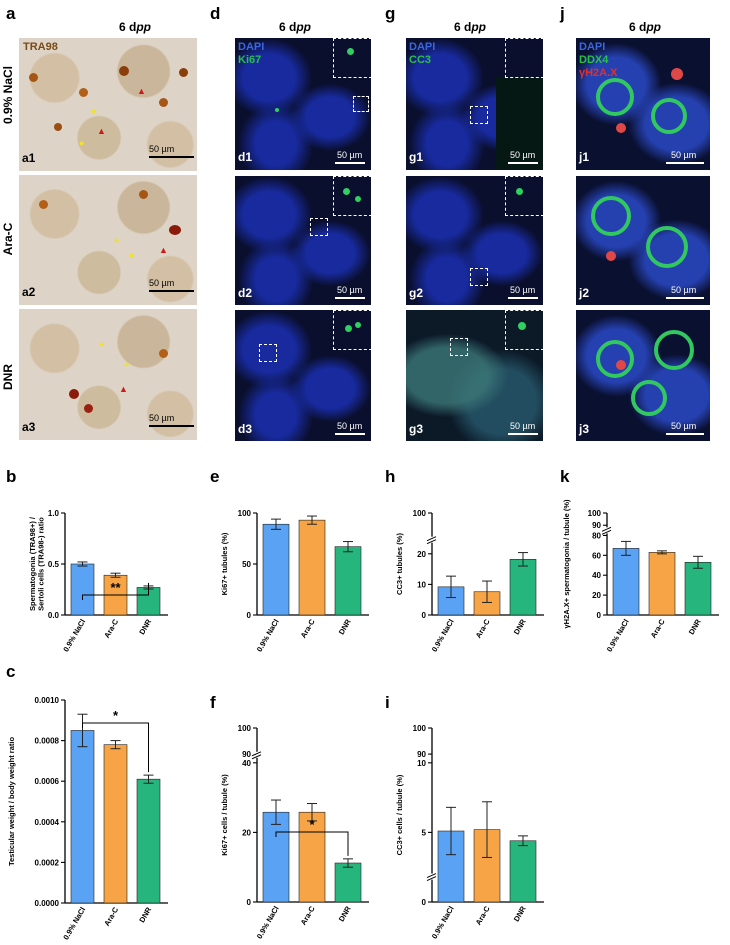 The image size is (730, 945). I want to click on y-tick-label-i: 5, so click(424, 832).